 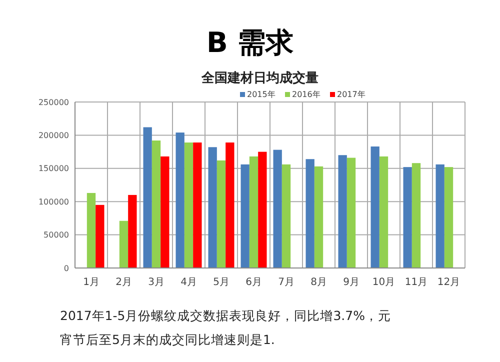 What do you see at coordinates (351, 94) in the screenshot?
I see `legend-label: 2017年` at bounding box center [351, 94].